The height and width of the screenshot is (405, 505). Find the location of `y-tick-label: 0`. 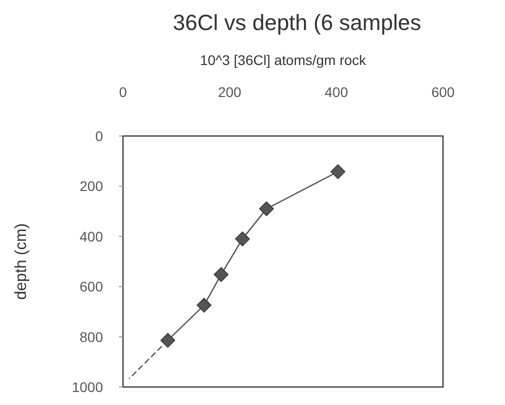

y-tick-label: 0 is located at coordinates (99, 136).